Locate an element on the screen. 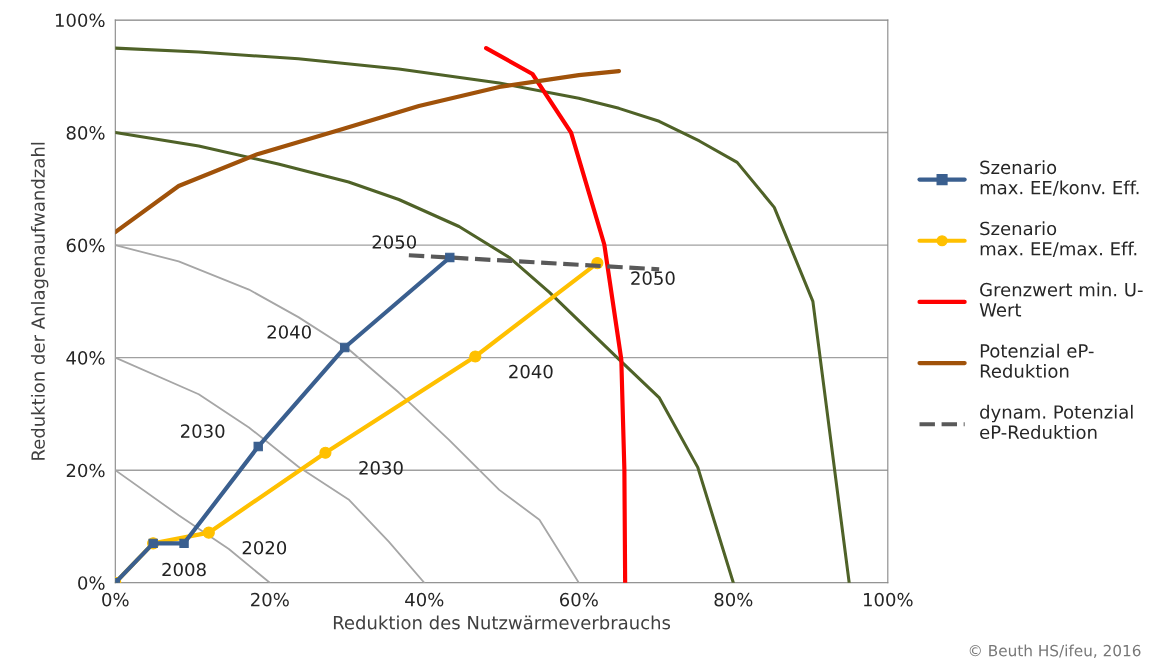  y-tick-label: 40% is located at coordinates (85, 358).